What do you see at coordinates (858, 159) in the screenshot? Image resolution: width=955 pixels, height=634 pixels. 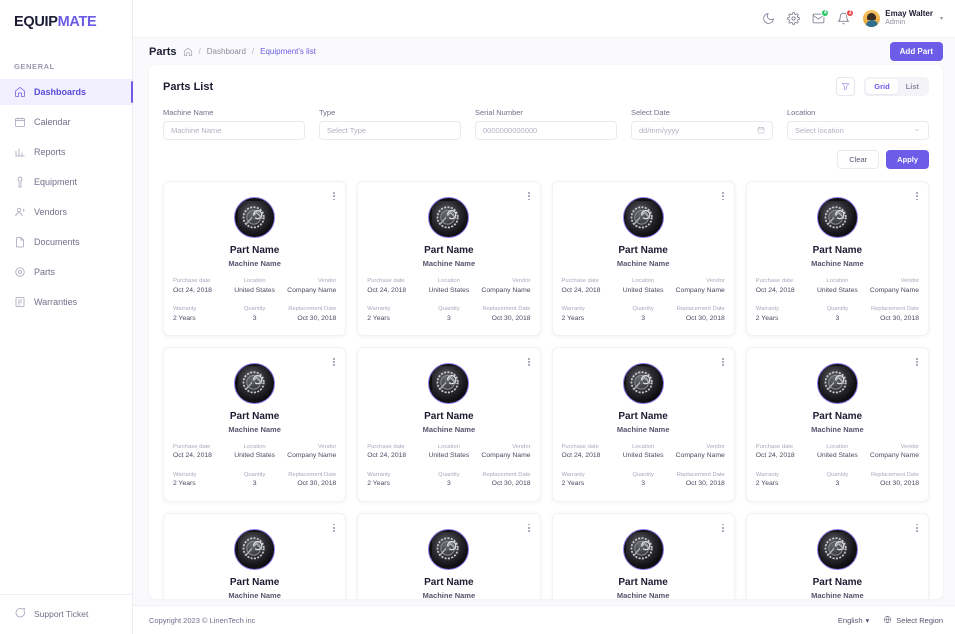 I see `clear-button: Clear` at bounding box center [858, 159].